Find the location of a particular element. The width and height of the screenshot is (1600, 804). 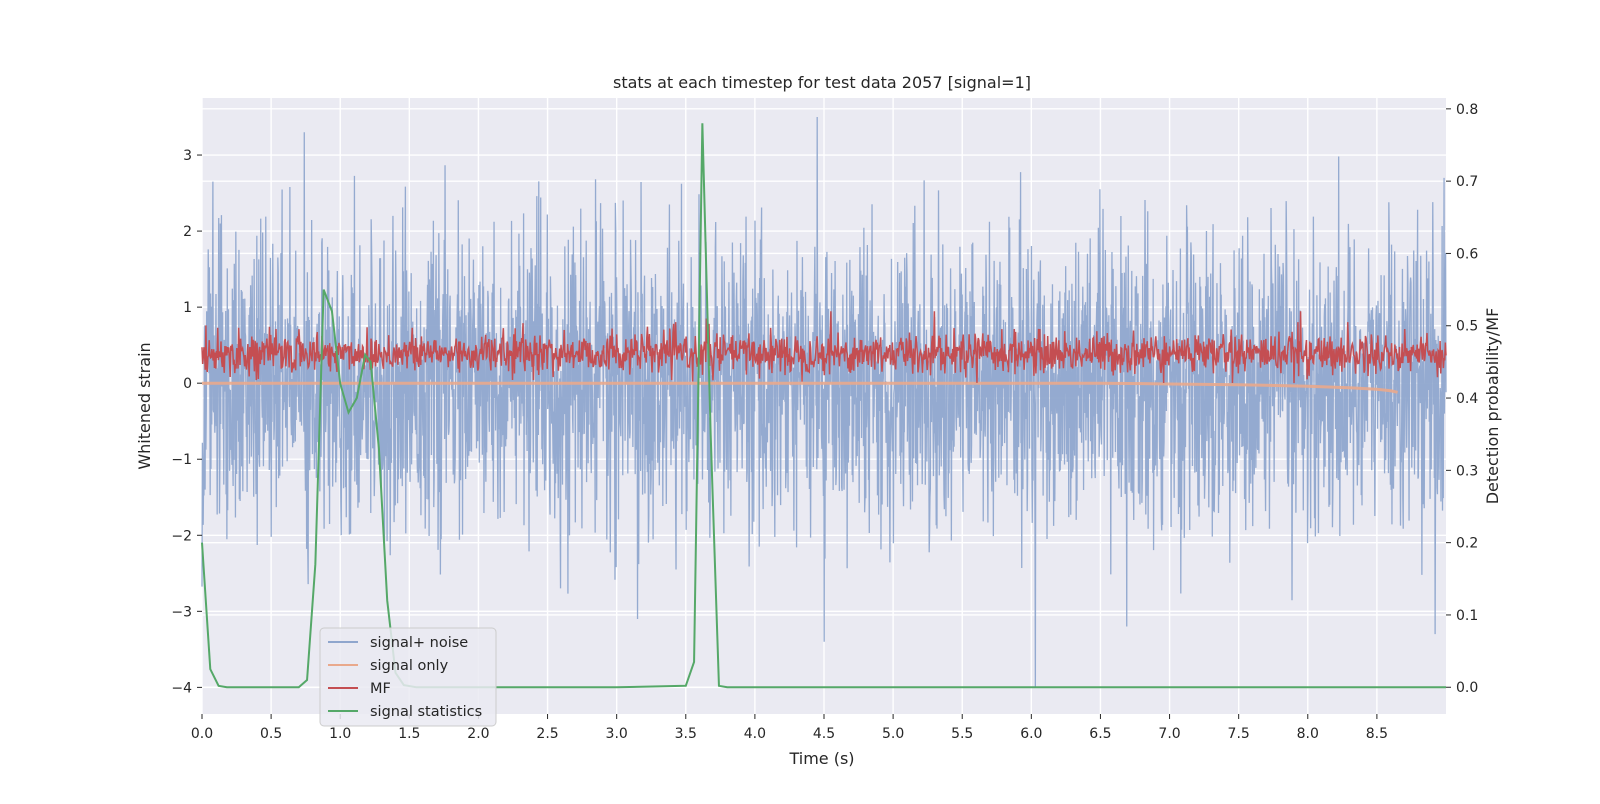

x-tick-label: 4.0 is located at coordinates (755, 734).